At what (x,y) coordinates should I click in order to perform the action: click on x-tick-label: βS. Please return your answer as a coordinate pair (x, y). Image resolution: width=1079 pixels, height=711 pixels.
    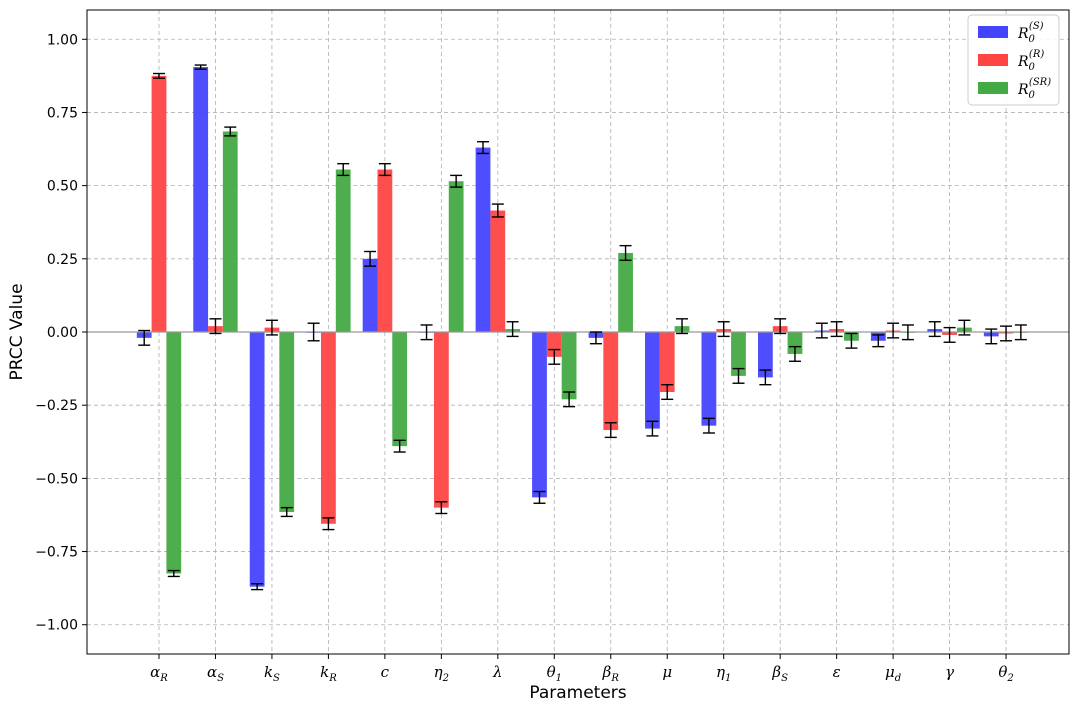
    Looking at the image, I should click on (779, 673).